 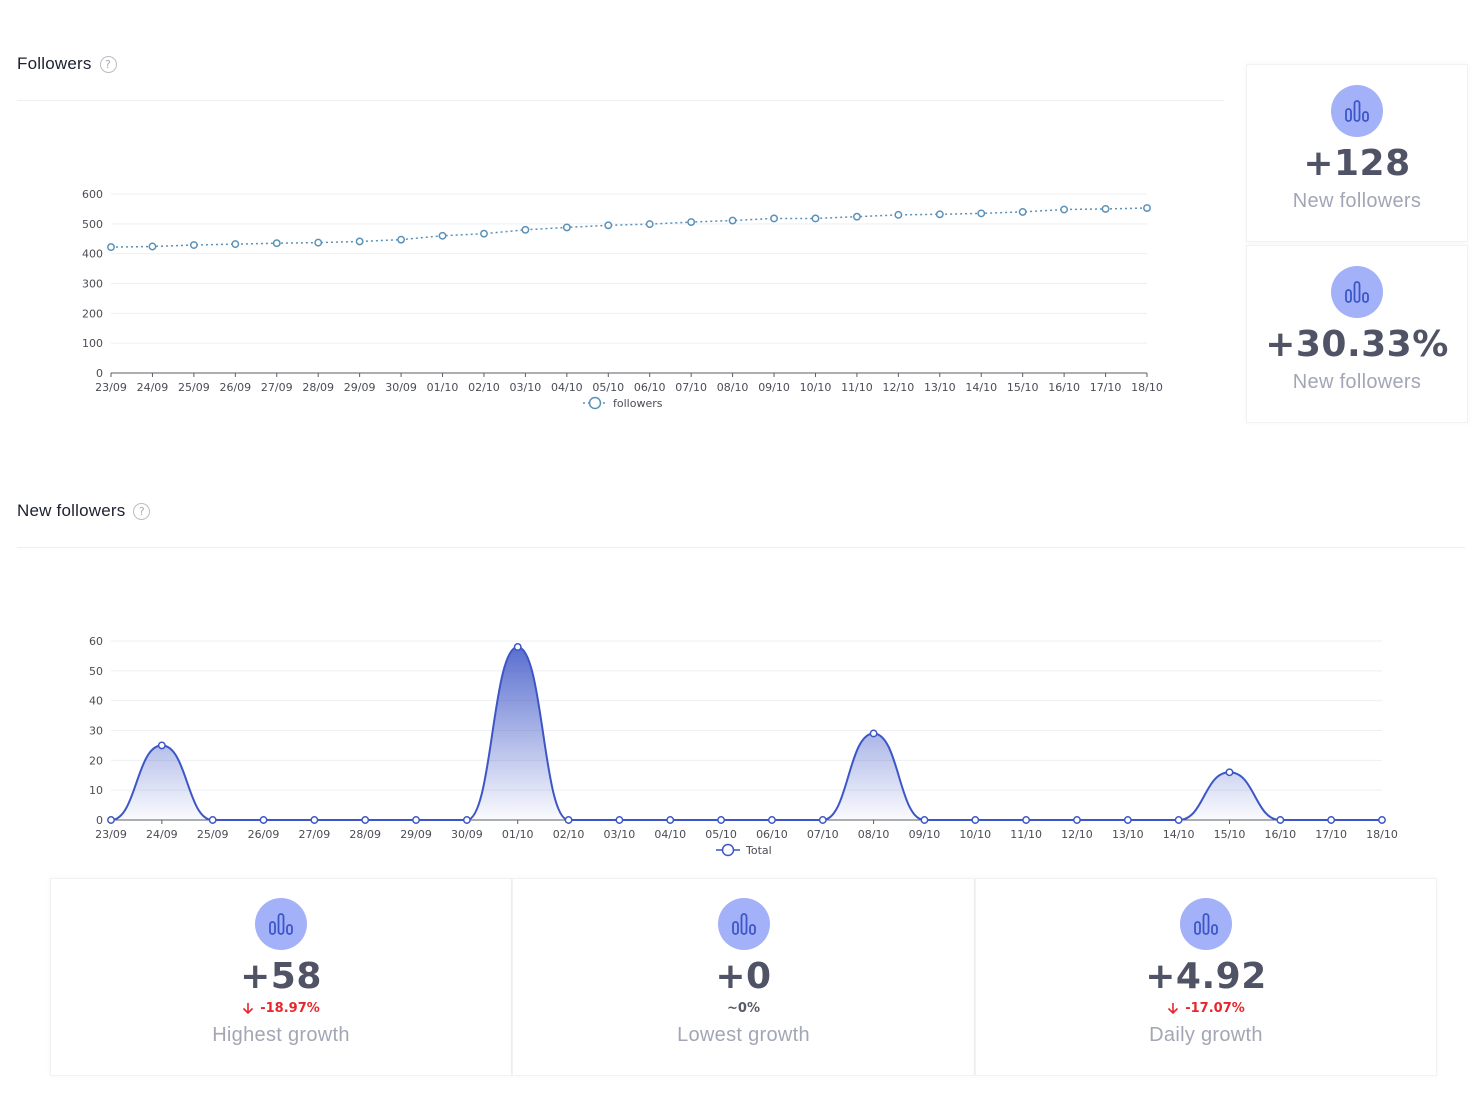 I want to click on series-line, so click(x=629, y=227).